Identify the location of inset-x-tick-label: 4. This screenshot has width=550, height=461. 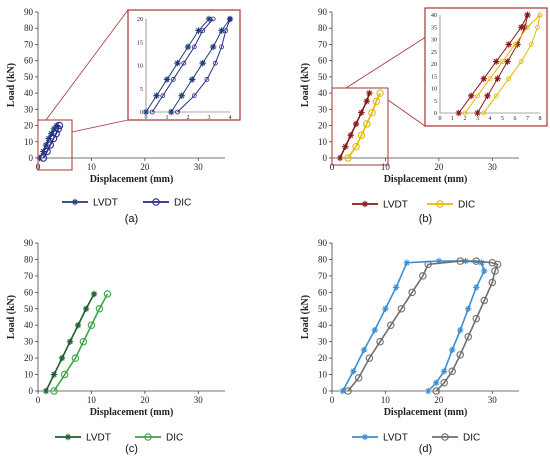
(490, 119).